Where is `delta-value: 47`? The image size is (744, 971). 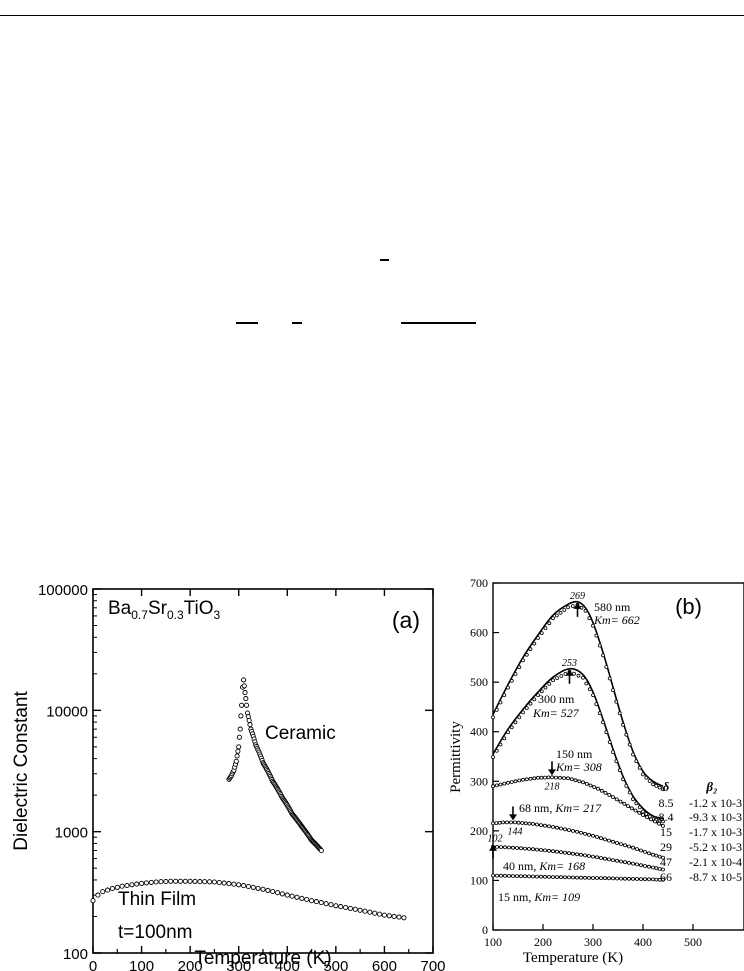
delta-value: 47 is located at coordinates (666, 862).